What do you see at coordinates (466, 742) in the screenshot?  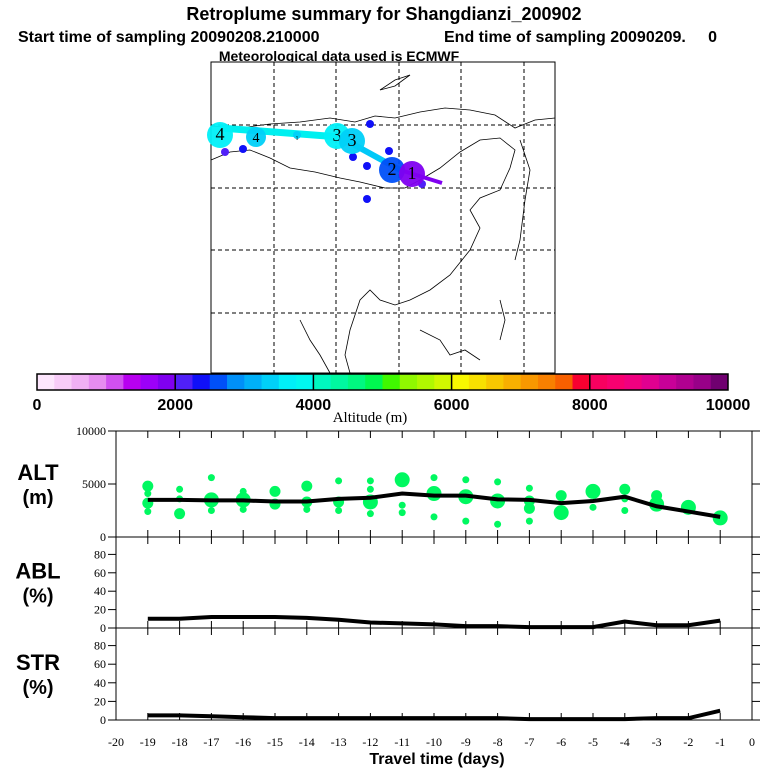 I see `x-tick-label: -9` at bounding box center [466, 742].